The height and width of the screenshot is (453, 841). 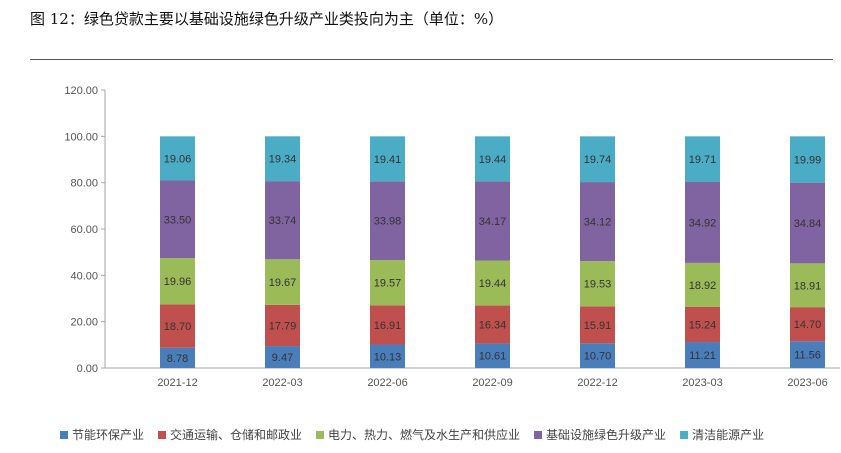 I want to click on legend-label: 节能环保产业, so click(x=108, y=435).